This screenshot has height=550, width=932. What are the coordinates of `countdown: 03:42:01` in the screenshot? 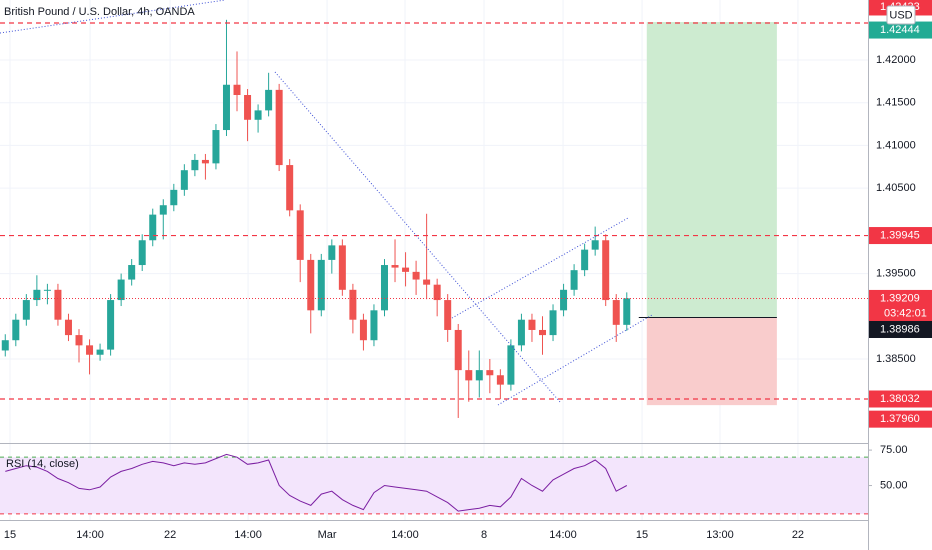 It's located at (905, 313).